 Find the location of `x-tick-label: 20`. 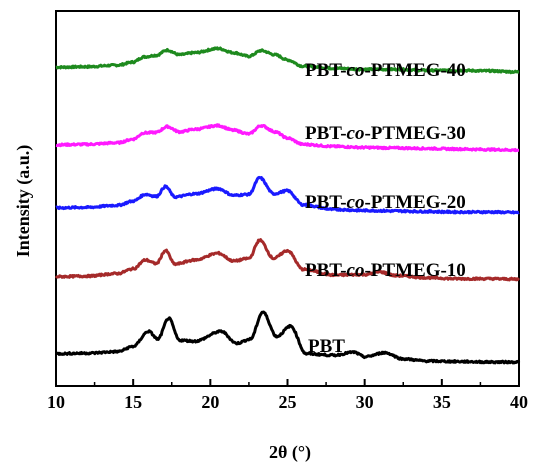

x-tick-label: 20 is located at coordinates (210, 402).